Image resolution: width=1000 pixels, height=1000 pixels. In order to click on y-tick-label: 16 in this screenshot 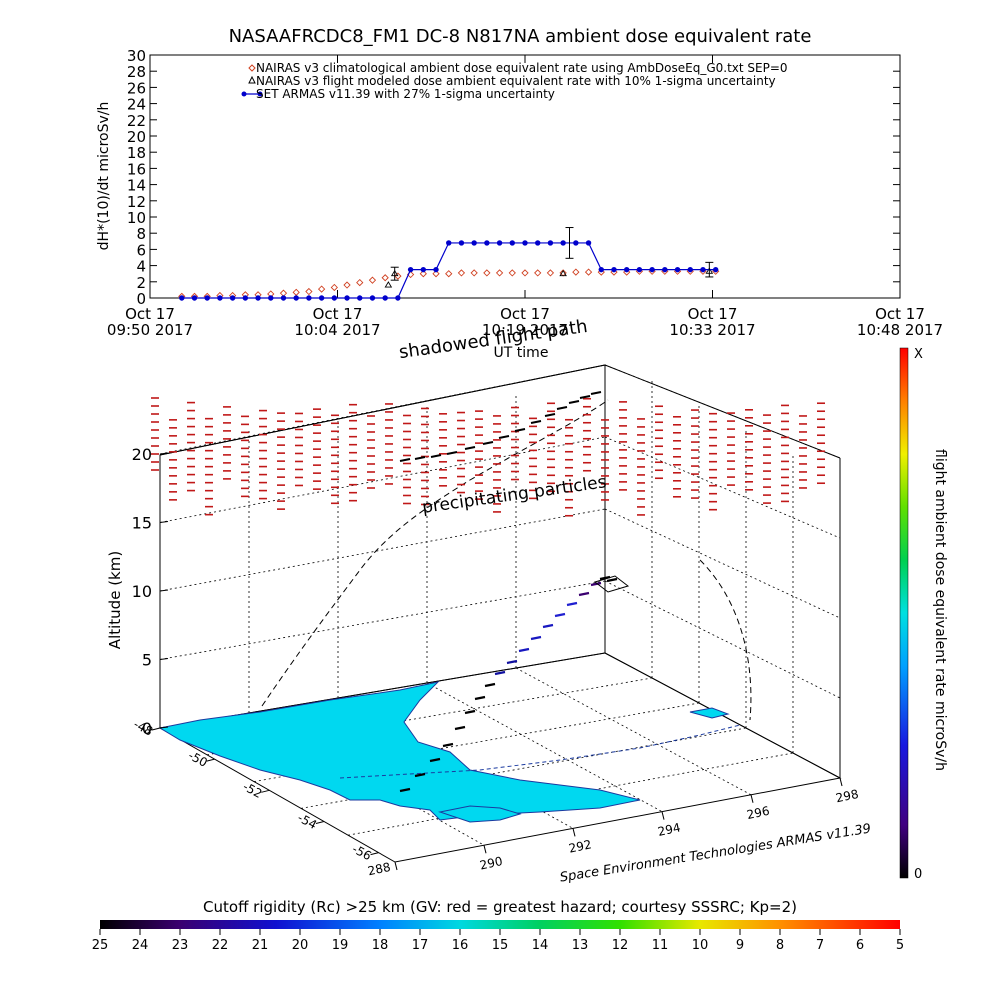, I will do `click(136, 169)`.